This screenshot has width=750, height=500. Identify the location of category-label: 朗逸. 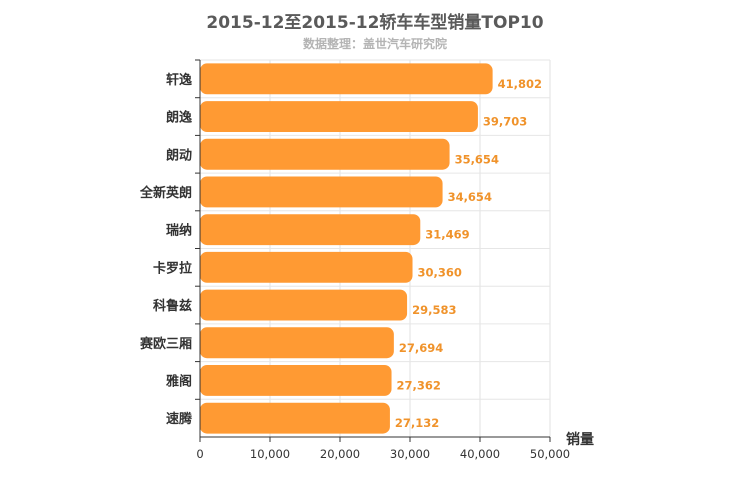
(179, 118).